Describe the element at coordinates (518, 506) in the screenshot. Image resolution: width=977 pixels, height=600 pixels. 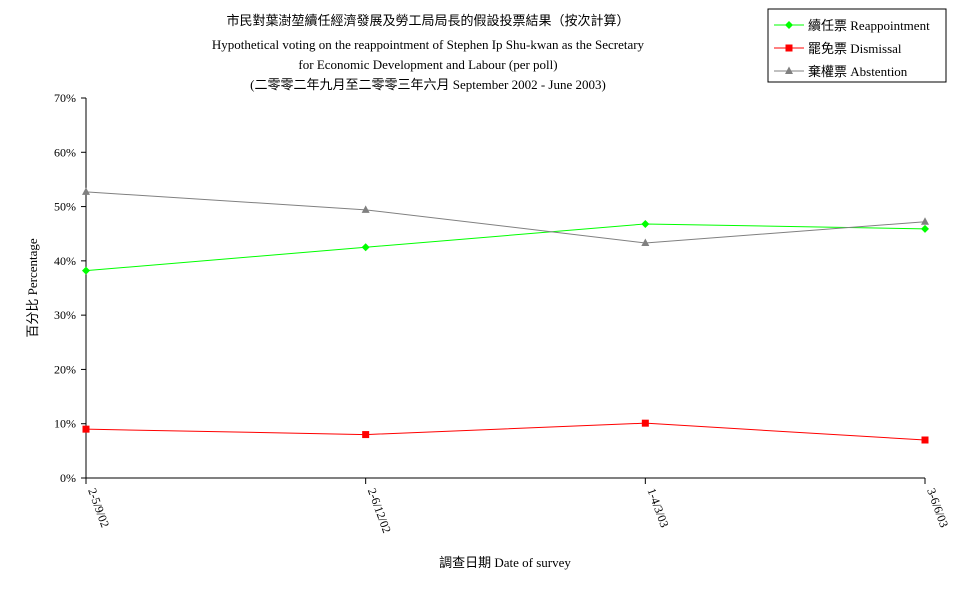
I see `x-axis-ticks: 2-5/9/02 2-6/12/02 1-4/3/03 3-6/6/03` at that location.